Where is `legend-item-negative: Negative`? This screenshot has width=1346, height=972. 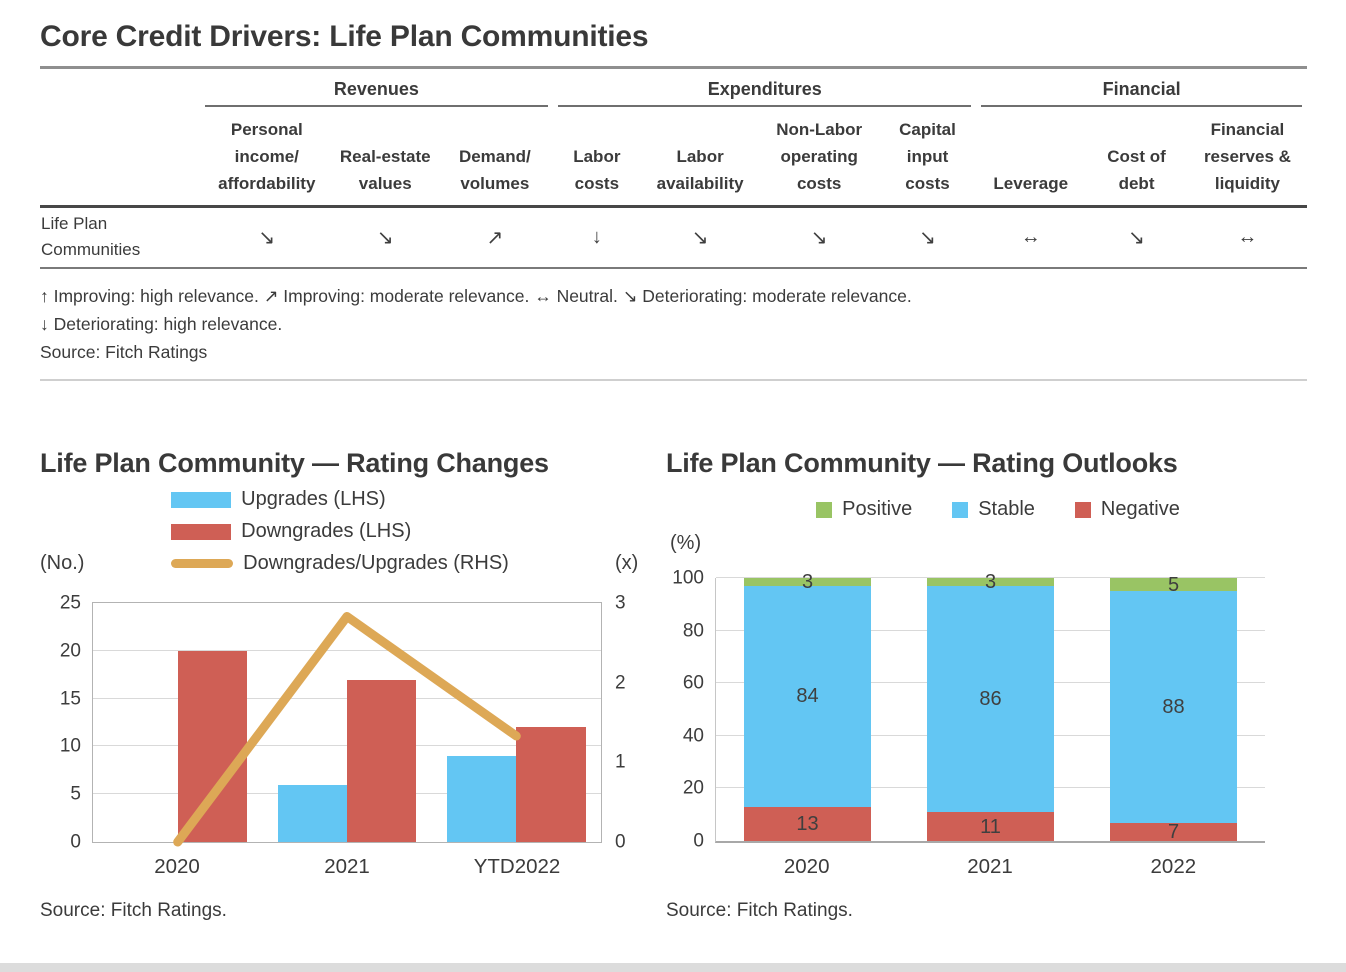 legend-item-negative: Negative is located at coordinates (1127, 509).